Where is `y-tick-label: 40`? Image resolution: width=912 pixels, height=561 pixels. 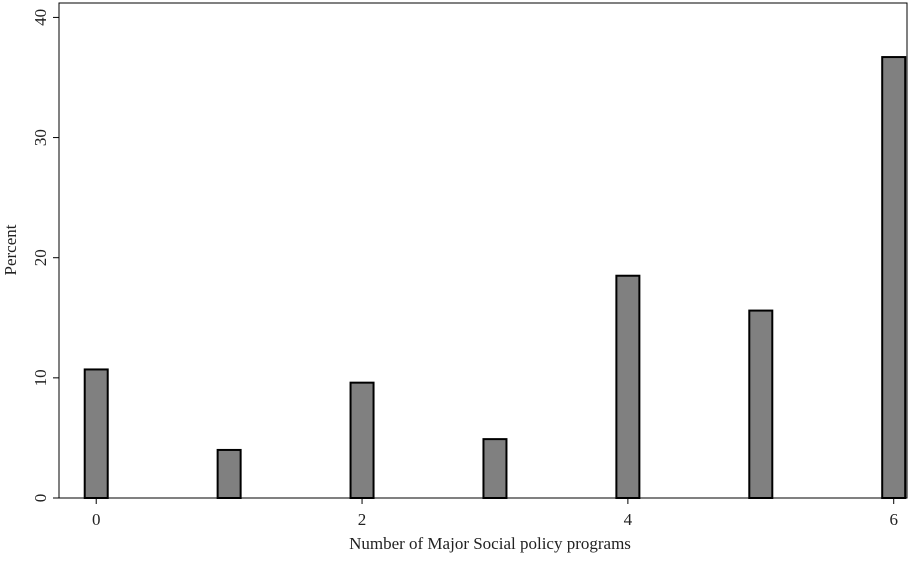
y-tick-label: 40 is located at coordinates (40, 17).